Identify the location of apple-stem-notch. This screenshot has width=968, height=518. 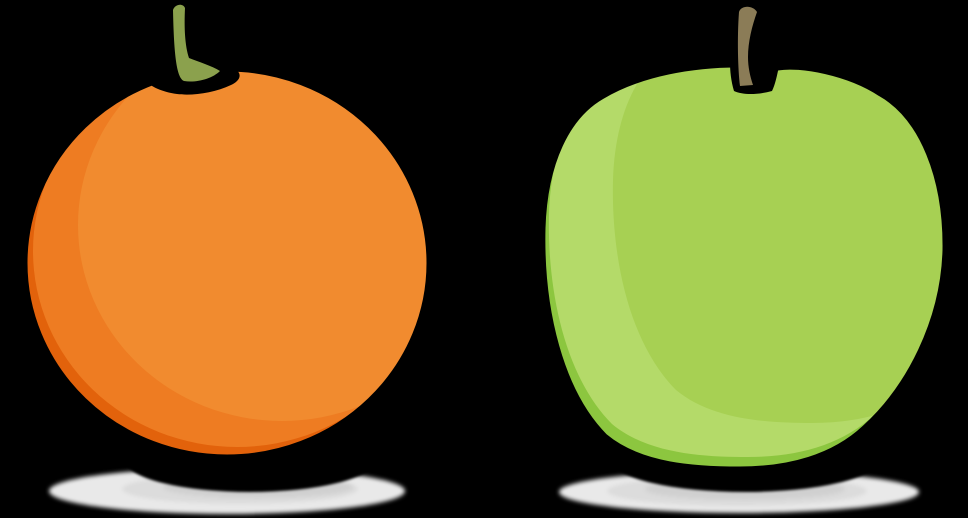
(754, 76).